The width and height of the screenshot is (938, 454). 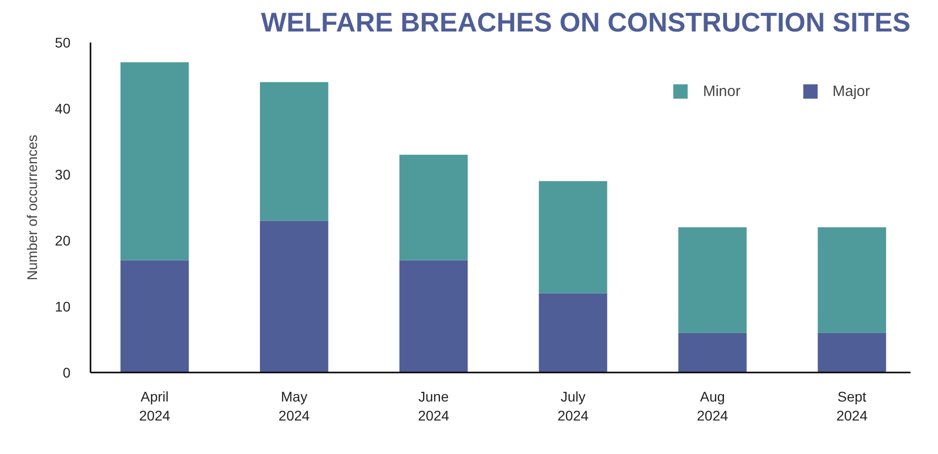 What do you see at coordinates (852, 406) in the screenshot?
I see `x-tick-label: Sept 2024` at bounding box center [852, 406].